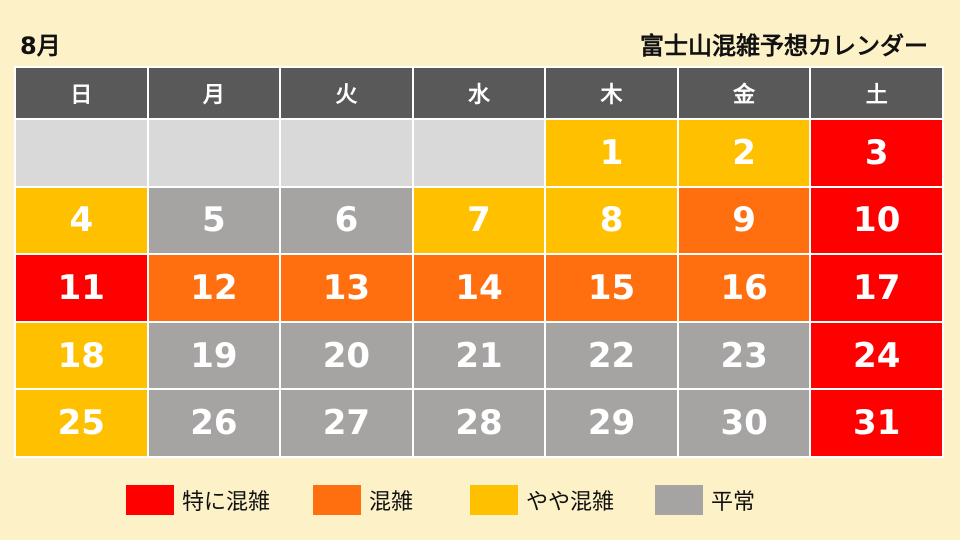 The height and width of the screenshot is (540, 960). Describe the element at coordinates (744, 220) in the screenshot. I see `day-cell-9: 9` at that location.